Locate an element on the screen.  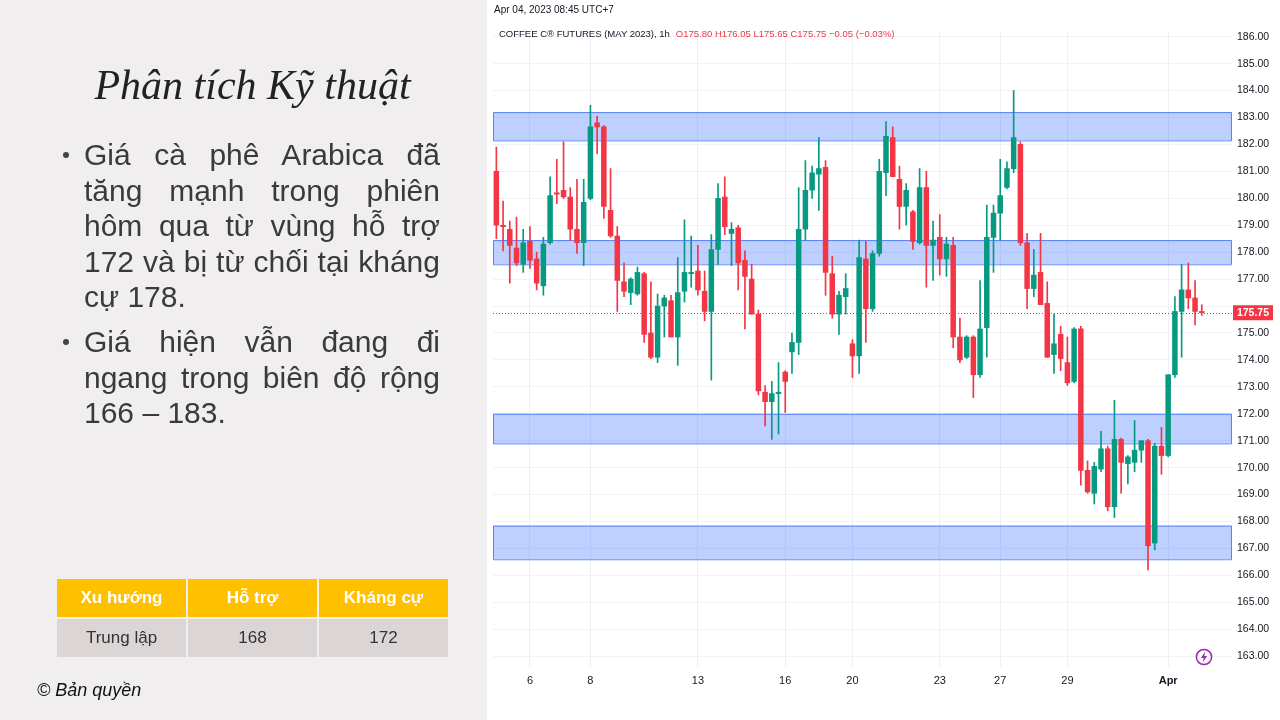
chart-subtitle: COFFEE C® FUTURES (MAY 2023), 1h is located at coordinates (584, 33).